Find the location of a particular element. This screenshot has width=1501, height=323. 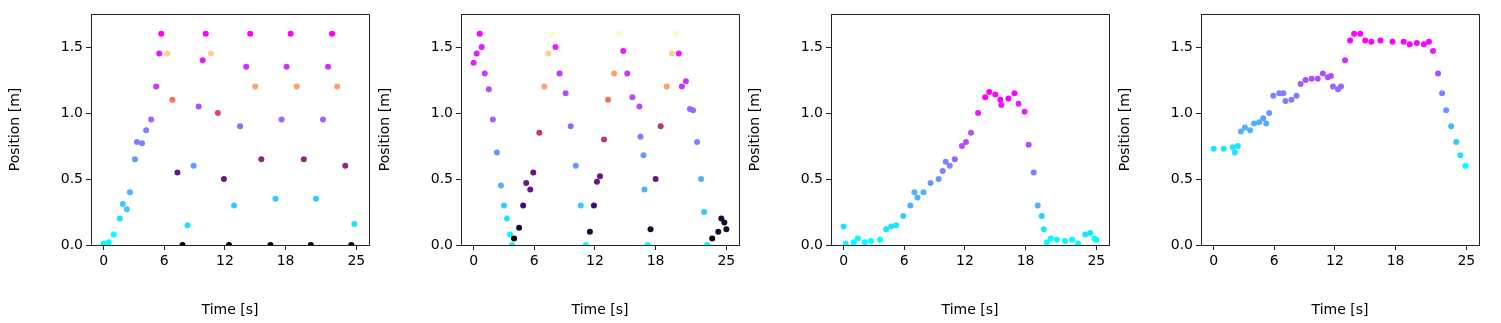

x-tick-label: 0 is located at coordinates (104, 260).